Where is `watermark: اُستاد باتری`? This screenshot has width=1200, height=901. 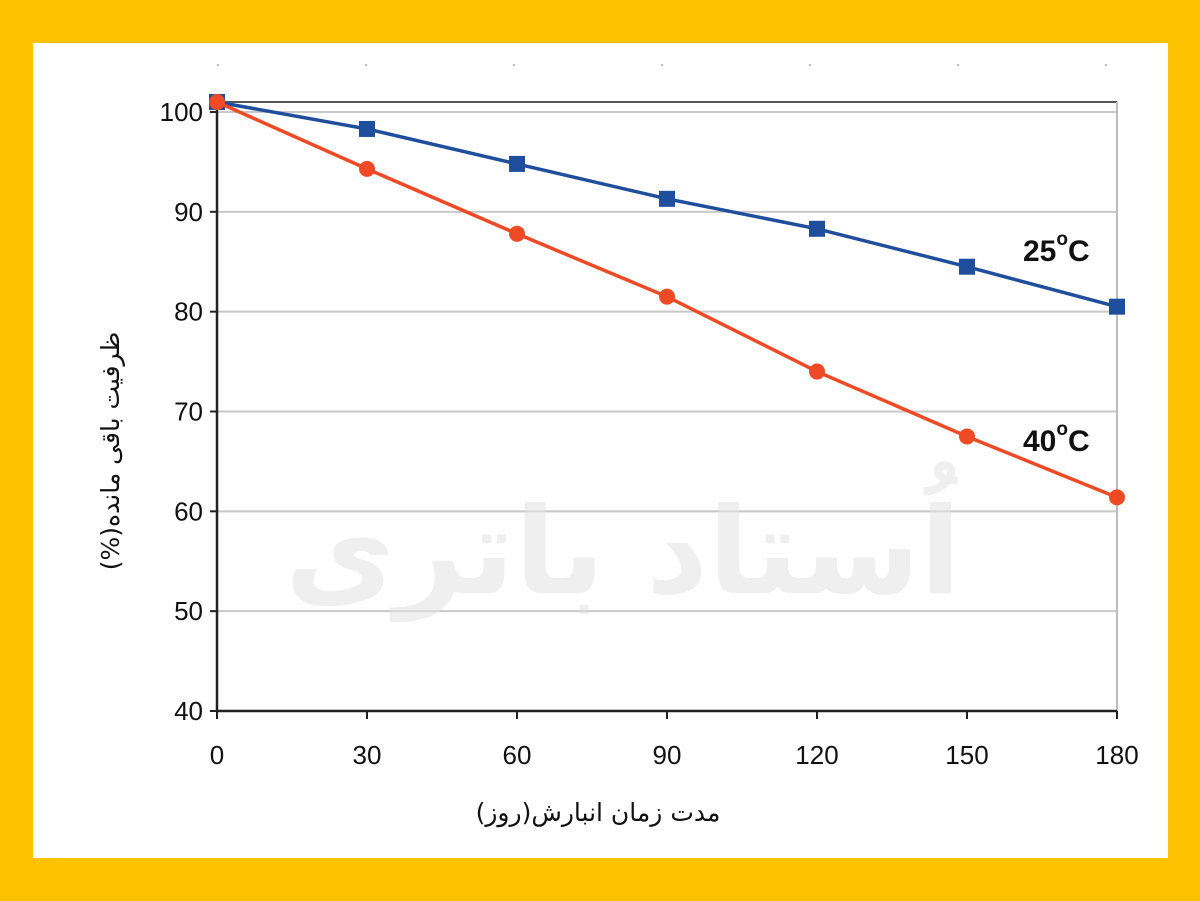
watermark: اُستاد باتری is located at coordinates (623, 541).